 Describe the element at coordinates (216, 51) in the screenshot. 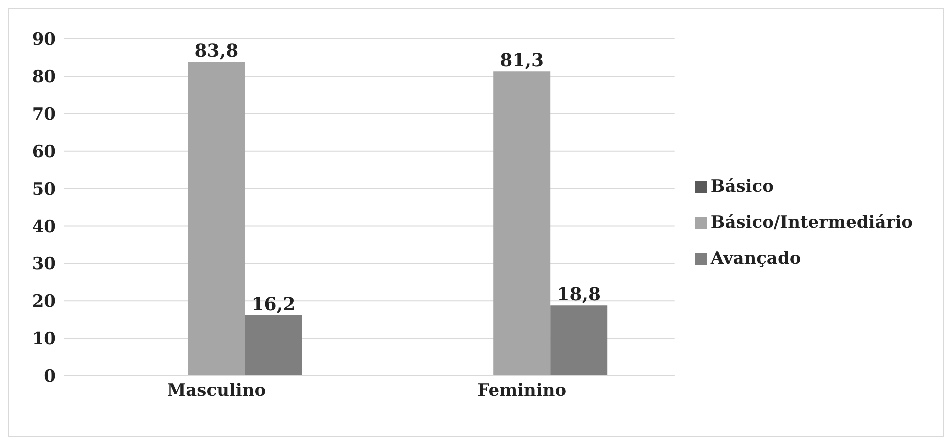

I see `data-label: 83,8` at that location.